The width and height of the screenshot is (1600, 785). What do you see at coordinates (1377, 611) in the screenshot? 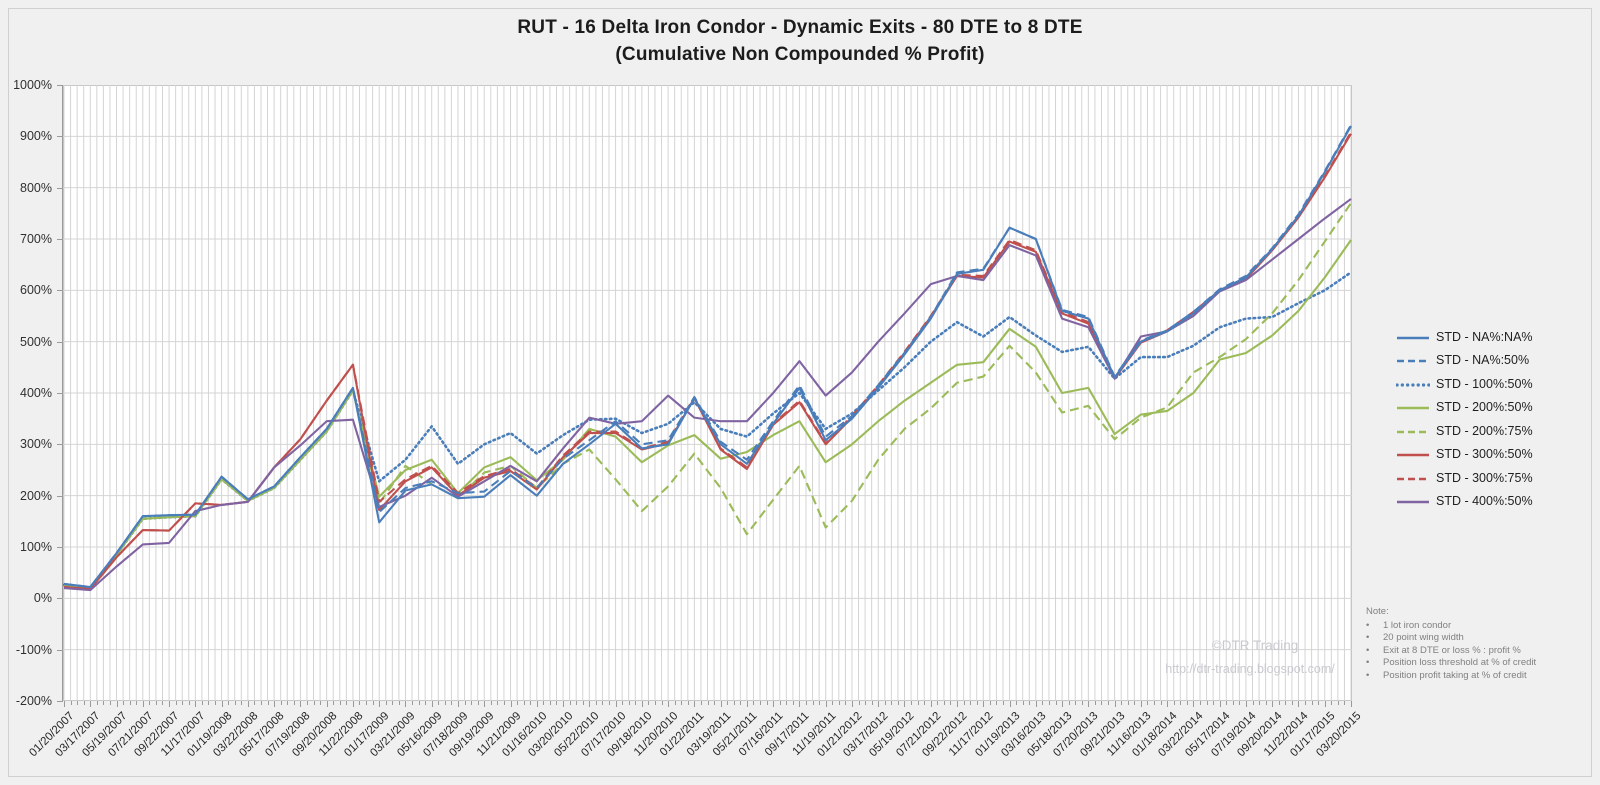
I see `note-heading: Note:` at bounding box center [1377, 611].